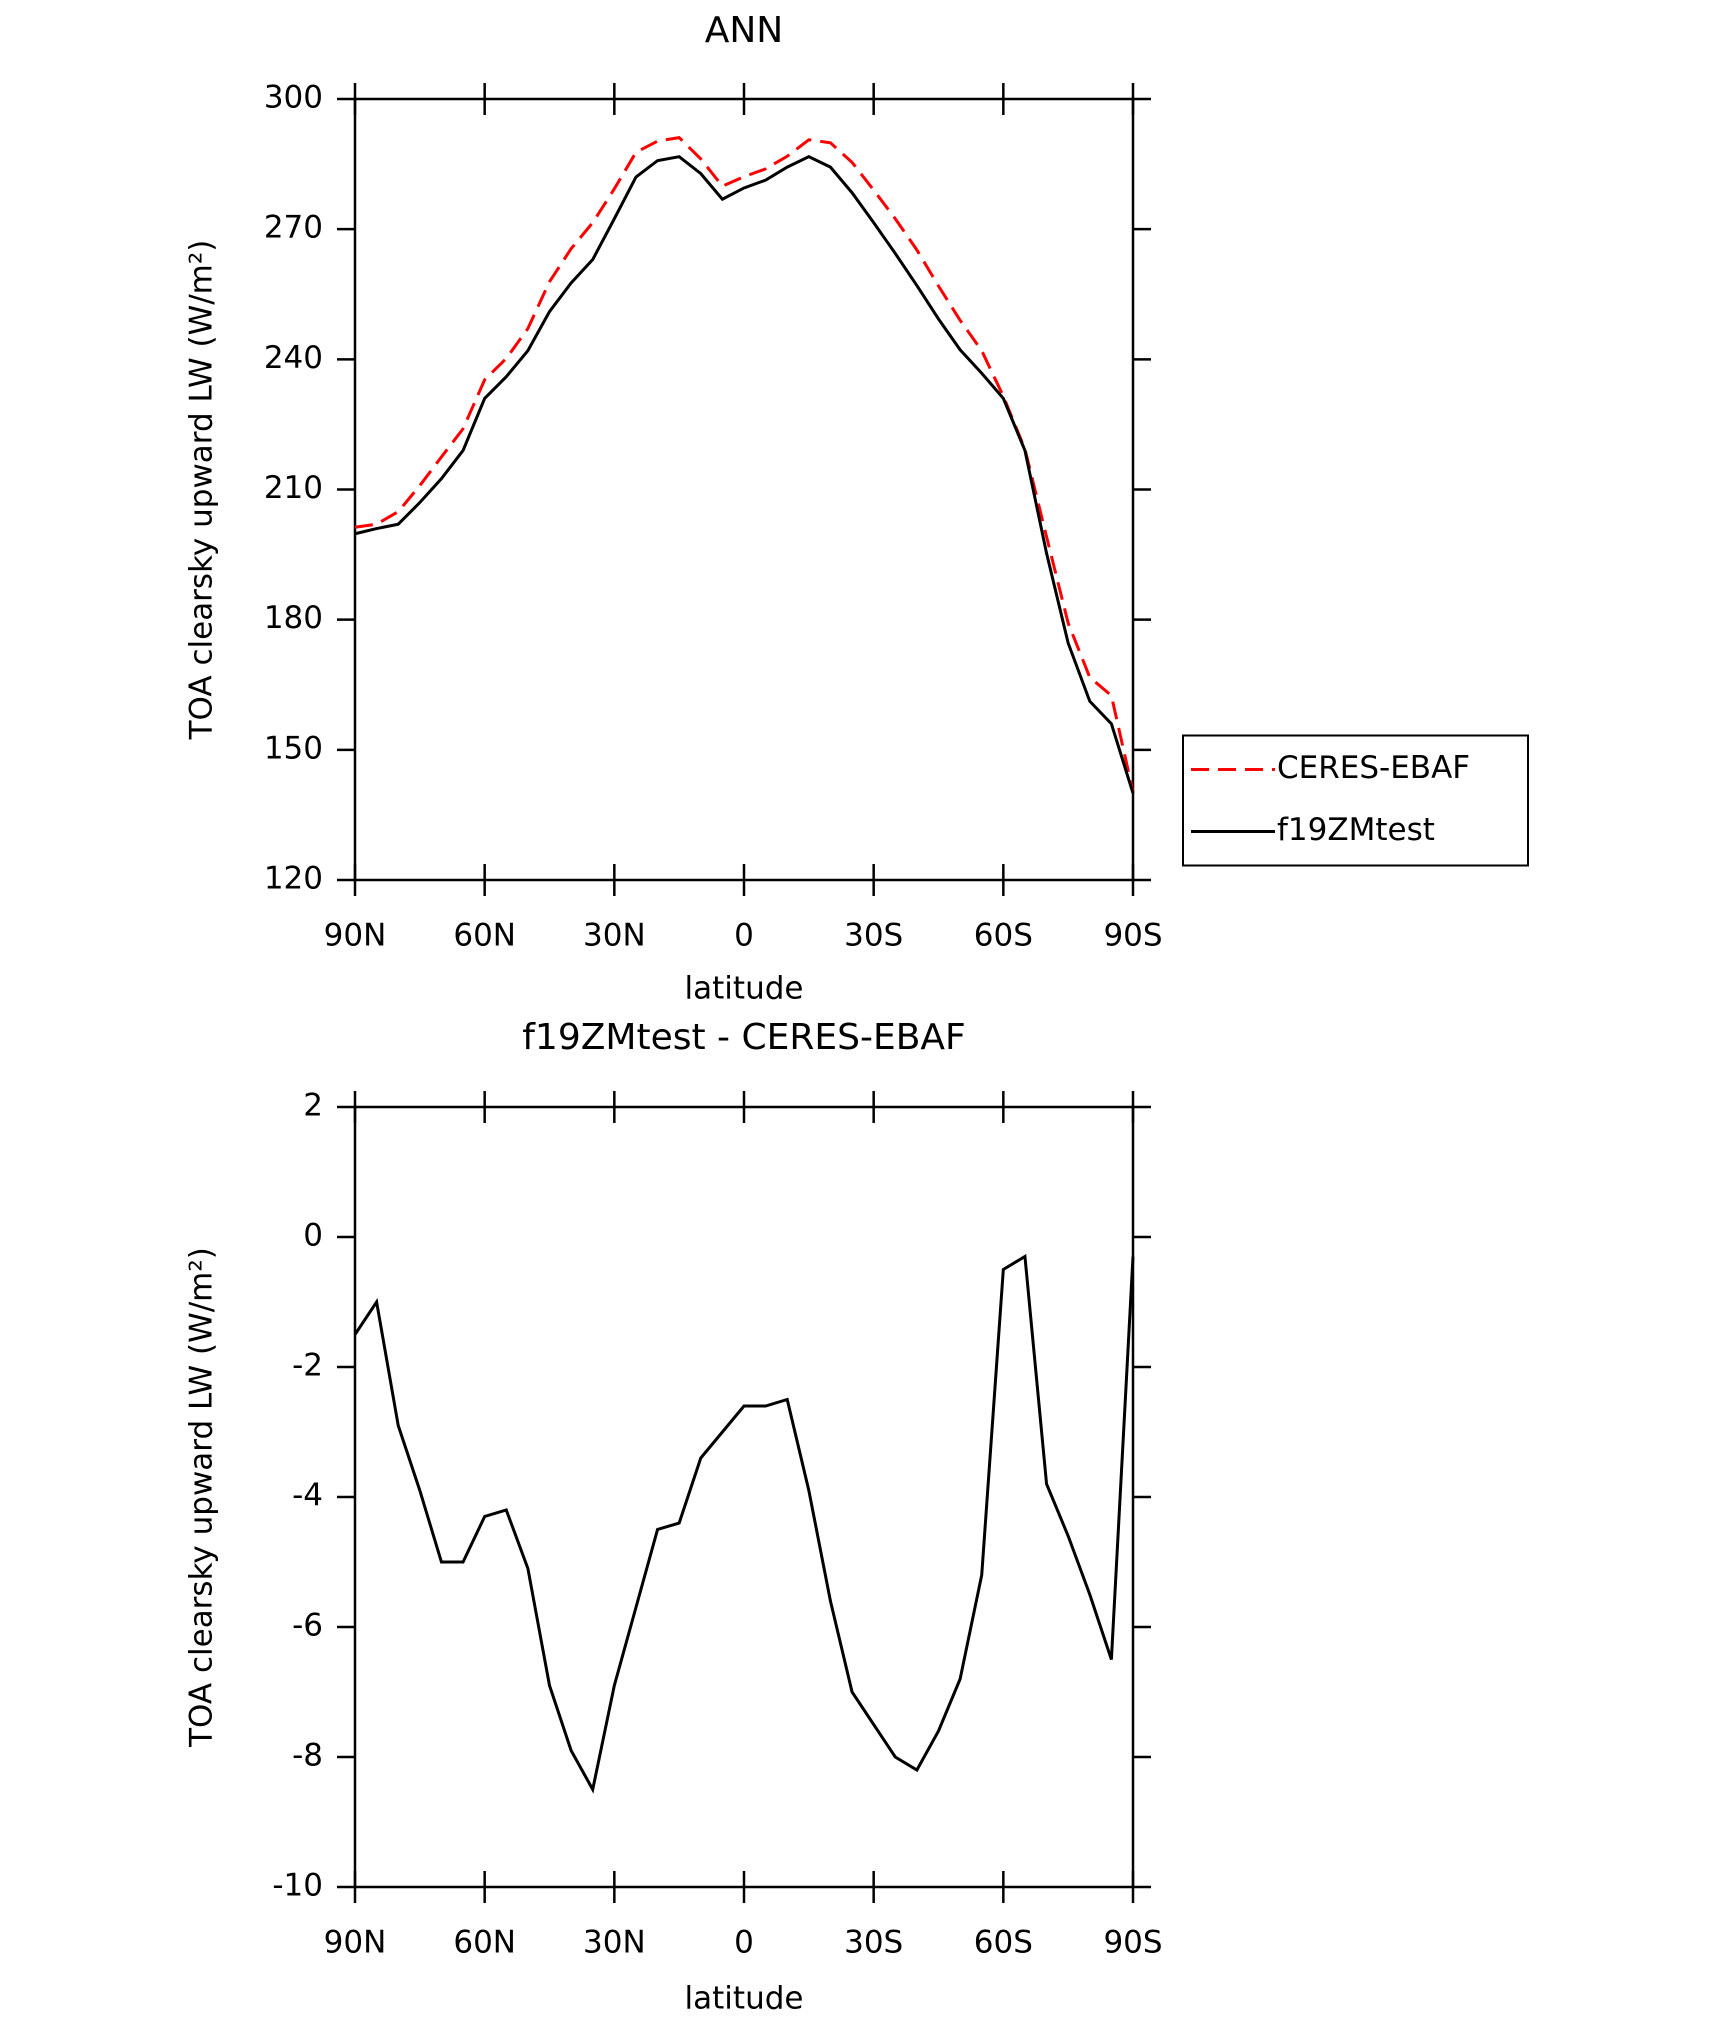  Describe the element at coordinates (307, 1756) in the screenshot. I see `y-tick-label: -8` at that location.